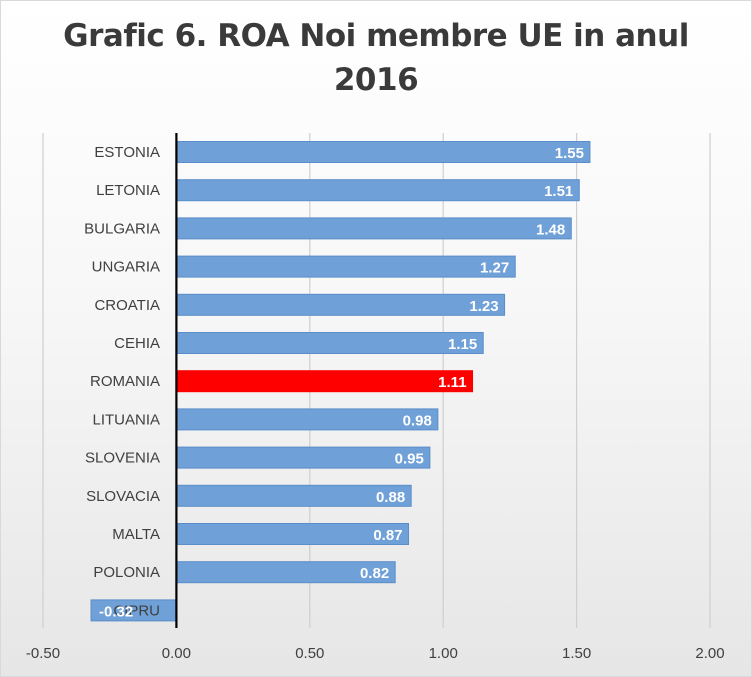 This screenshot has width=752, height=677. What do you see at coordinates (125, 381) in the screenshot?
I see `category-label-romania: ROMANIA` at bounding box center [125, 381].